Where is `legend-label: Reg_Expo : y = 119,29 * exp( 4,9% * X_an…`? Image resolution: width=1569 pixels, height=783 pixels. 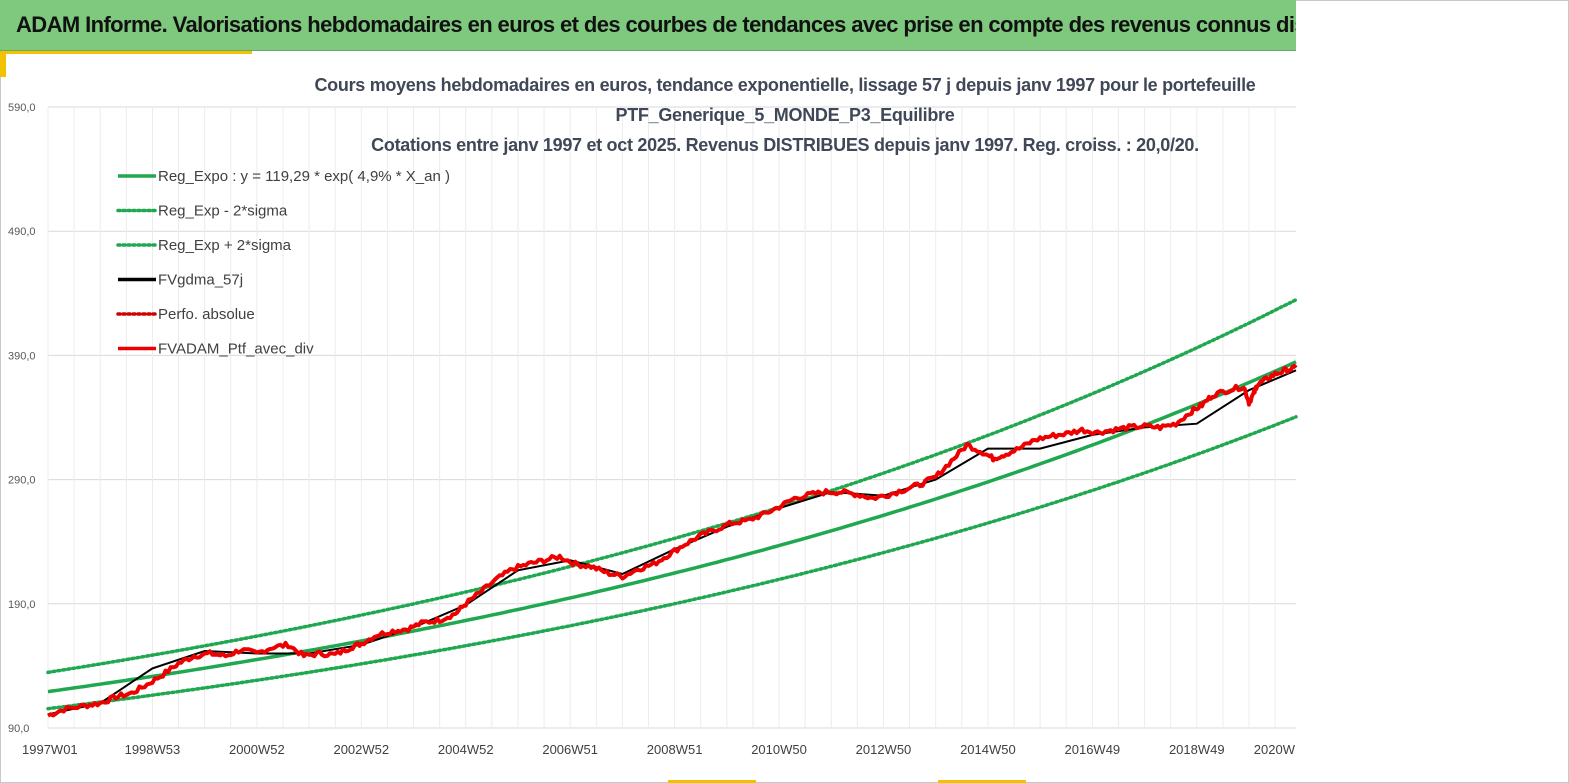 legend-label: Reg_Expo : y = 119,29 * exp( 4,9% * X_an… is located at coordinates (304, 176).